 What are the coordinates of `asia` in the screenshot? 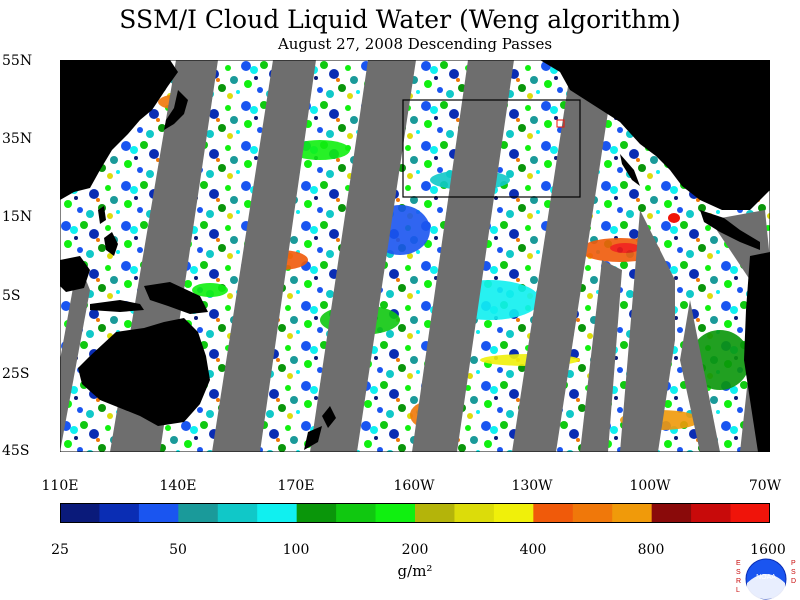 It's located at (119, 130).